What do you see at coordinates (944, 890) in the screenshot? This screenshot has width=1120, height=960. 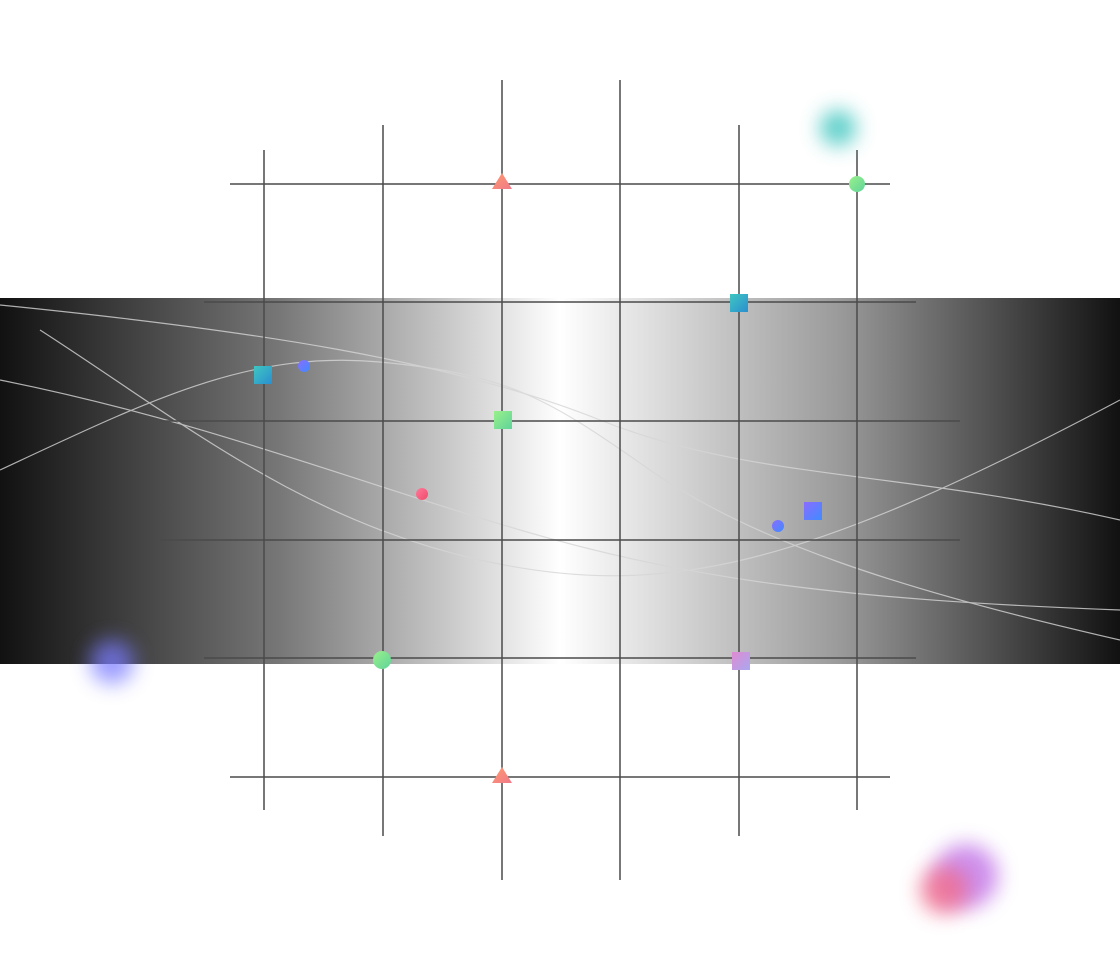 I see `pink-blob` at bounding box center [944, 890].